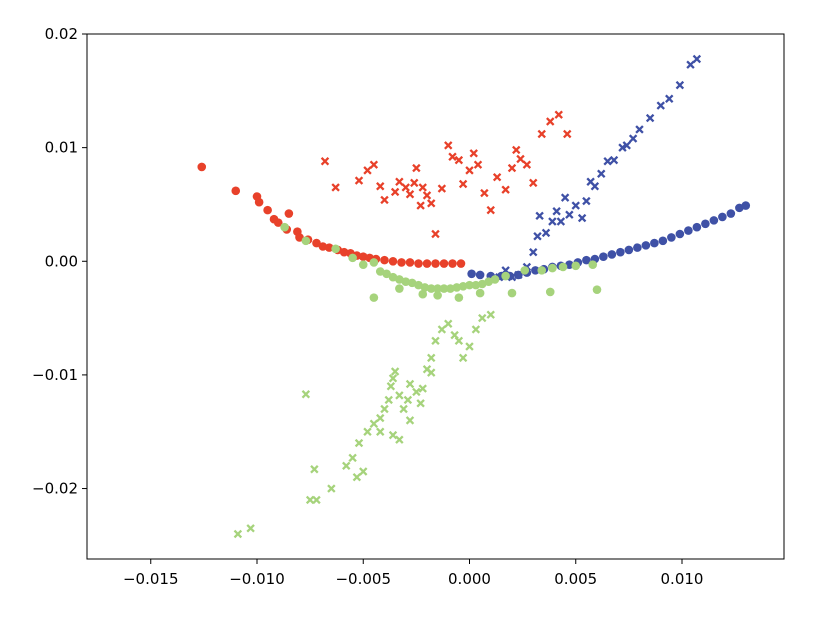 The image size is (830, 623). I want to click on x-tick-label: 0.005, so click(575, 579).